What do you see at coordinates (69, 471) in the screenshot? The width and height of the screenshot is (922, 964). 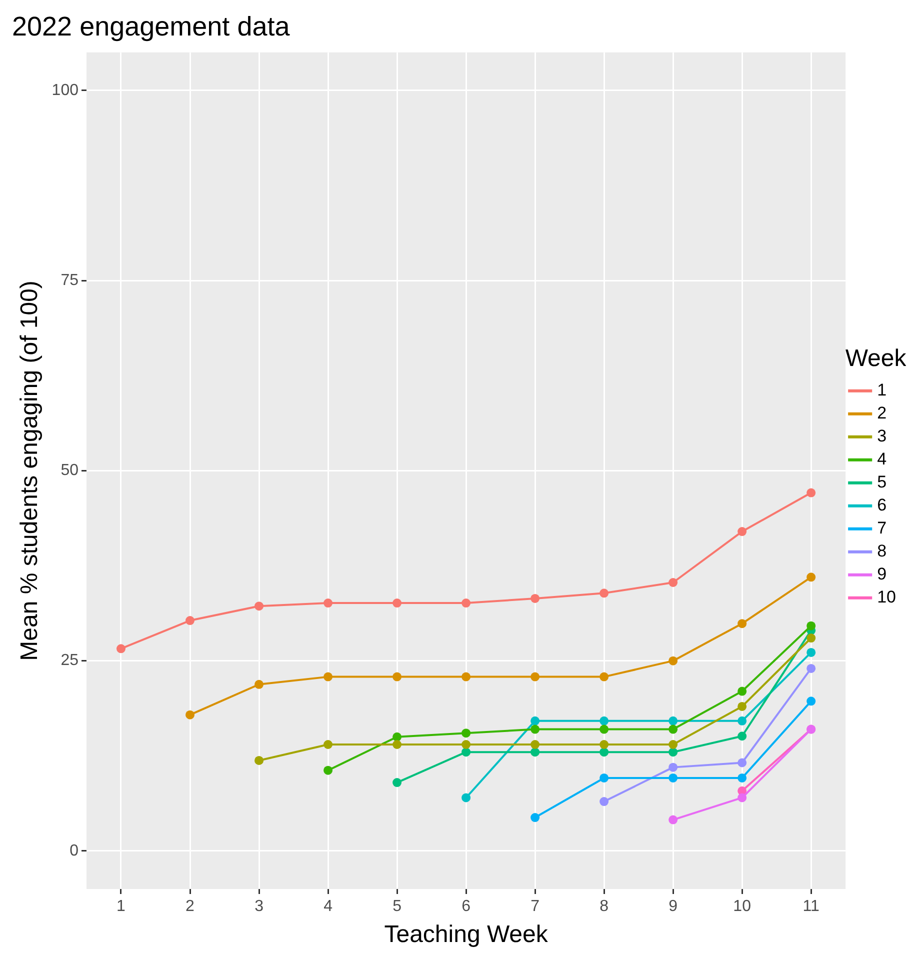 I see `y-tick-label: 50` at bounding box center [69, 471].